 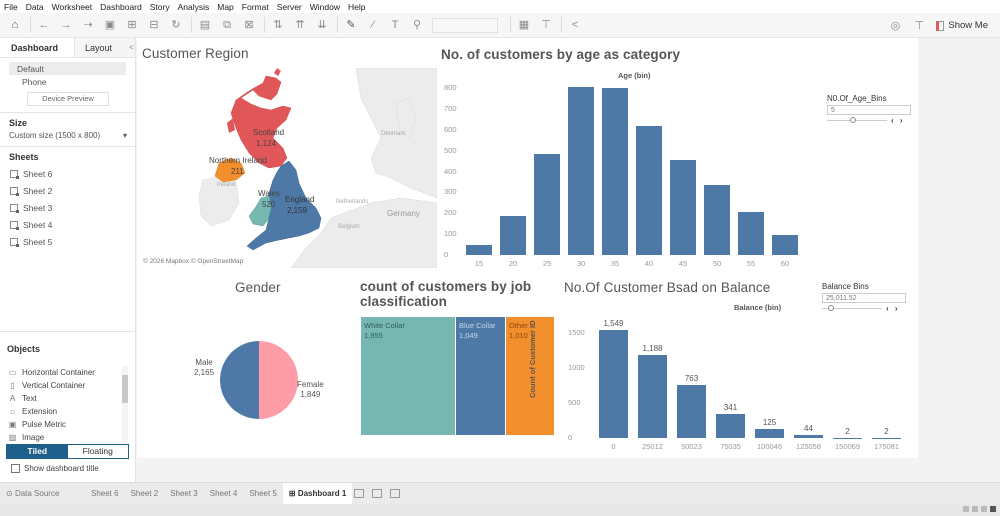 What do you see at coordinates (377, 493) in the screenshot?
I see `new-dashboard-icon` at bounding box center [377, 493].